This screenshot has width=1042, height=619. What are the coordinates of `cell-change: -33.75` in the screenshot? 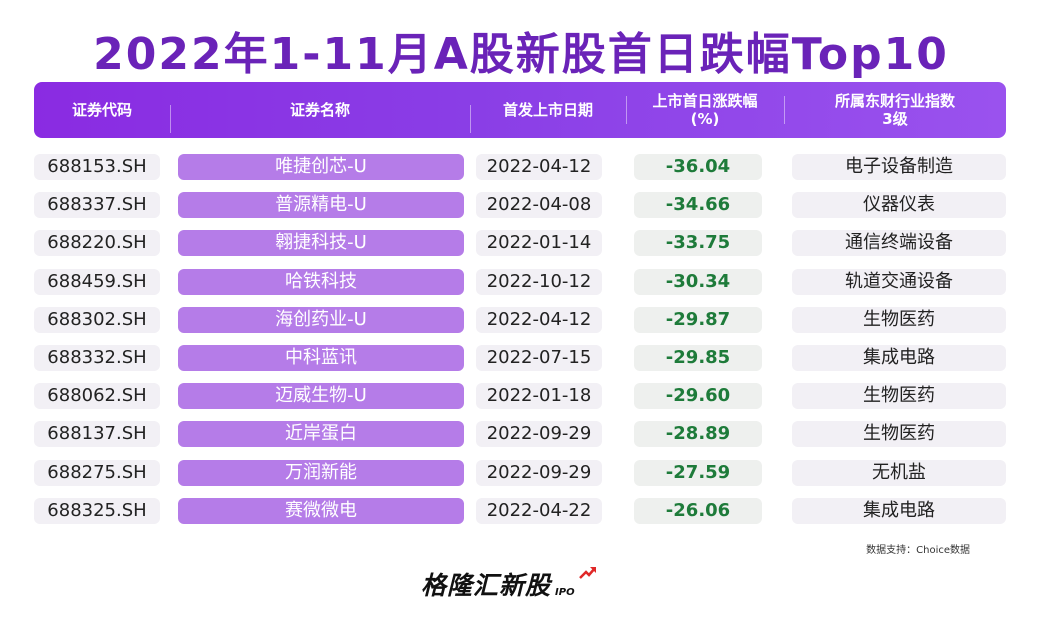 It's located at (698, 243).